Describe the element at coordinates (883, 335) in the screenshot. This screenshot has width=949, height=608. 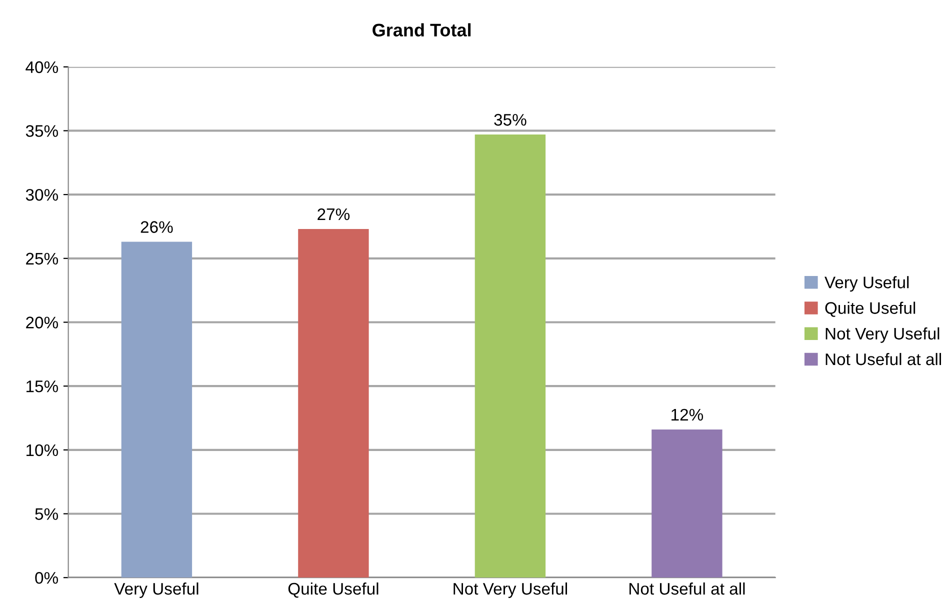
I see `legend-label: Not Very Useful` at that location.